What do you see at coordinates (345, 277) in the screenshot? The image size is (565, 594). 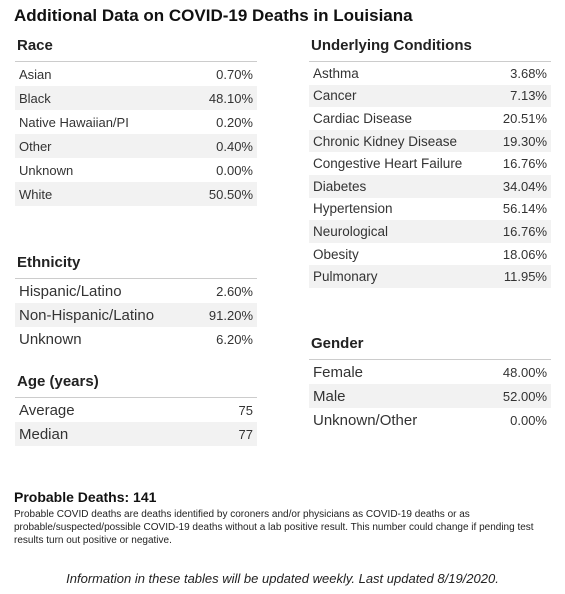 I see `row-label: Pulmonary` at bounding box center [345, 277].